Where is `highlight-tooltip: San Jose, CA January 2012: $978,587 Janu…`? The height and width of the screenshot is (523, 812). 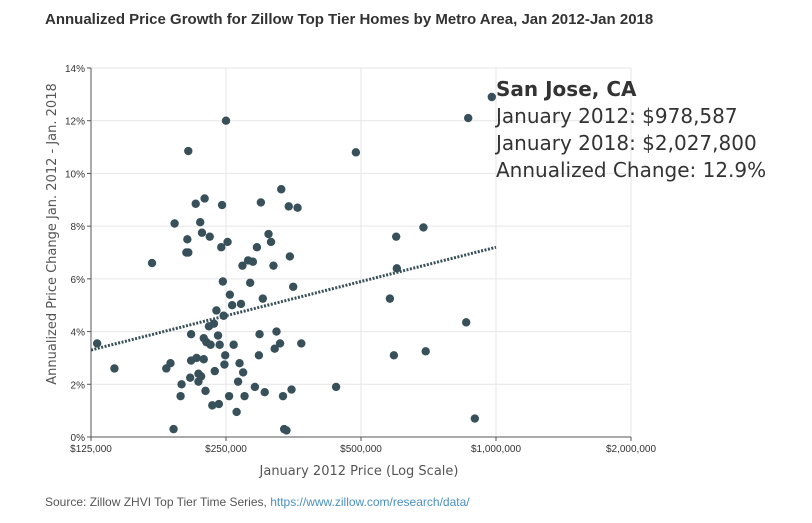
highlight-tooltip: San Jose, CA January 2012: $978,587 Janu… is located at coordinates (631, 130).